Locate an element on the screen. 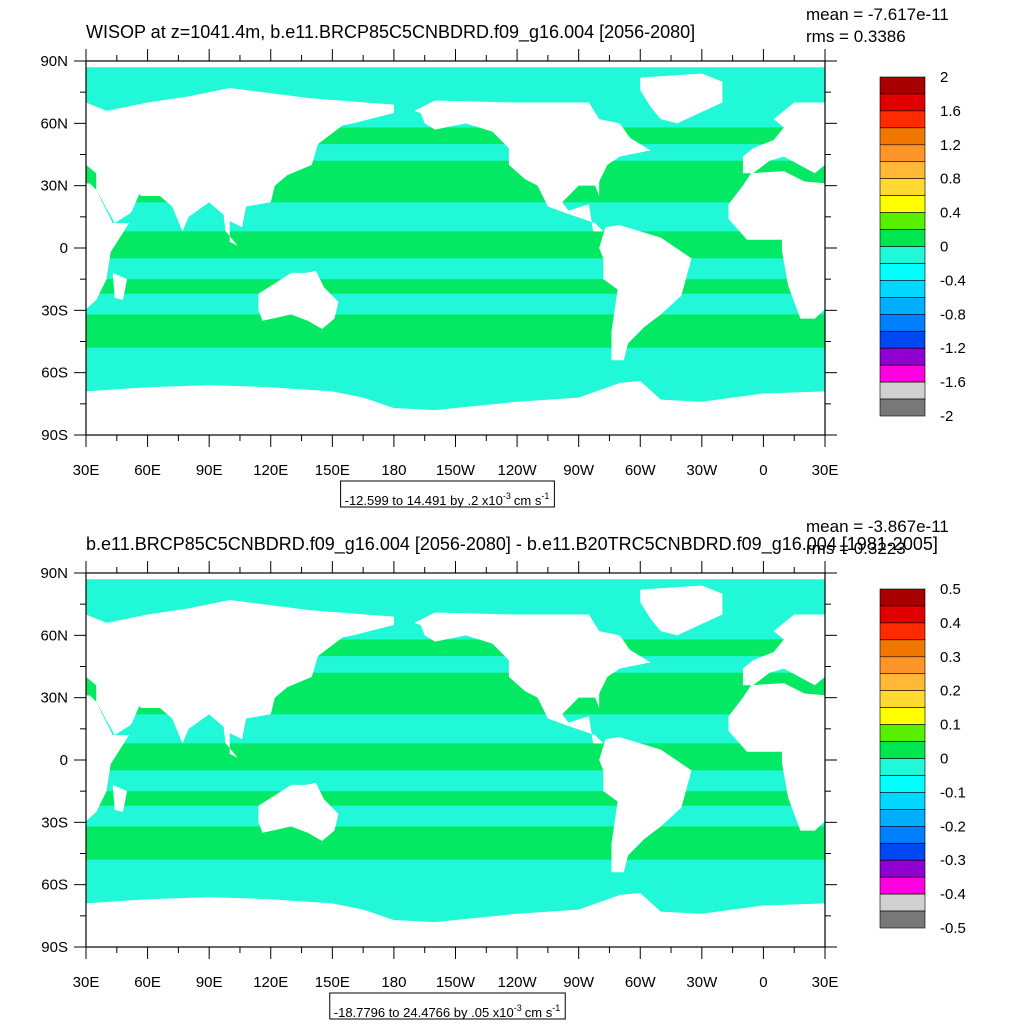 This screenshot has height=1024, width=1024. colorbar-label: 1.2 is located at coordinates (950, 145).